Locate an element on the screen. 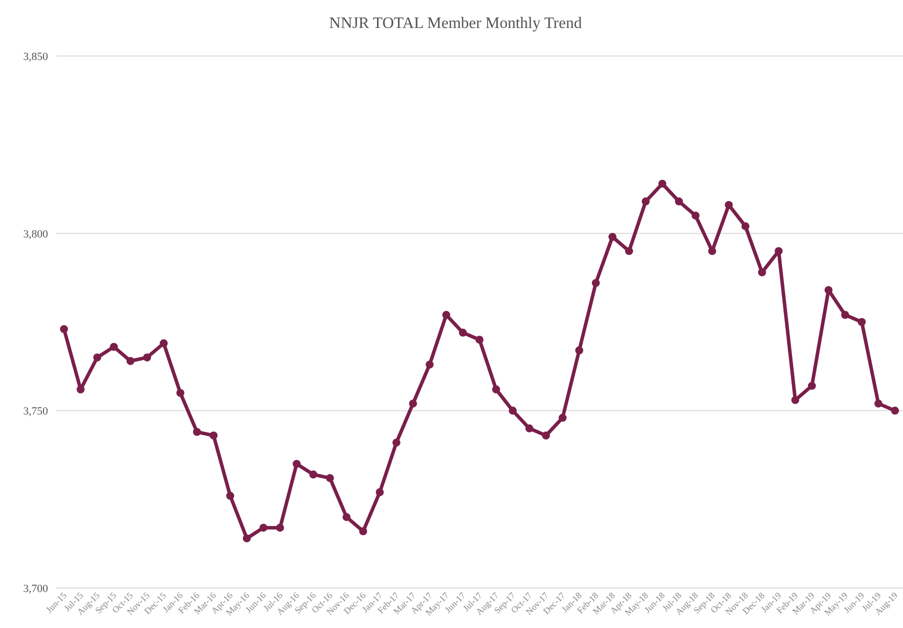 This screenshot has height=628, width=903. y-tick-label: 3,850 is located at coordinates (35, 57).